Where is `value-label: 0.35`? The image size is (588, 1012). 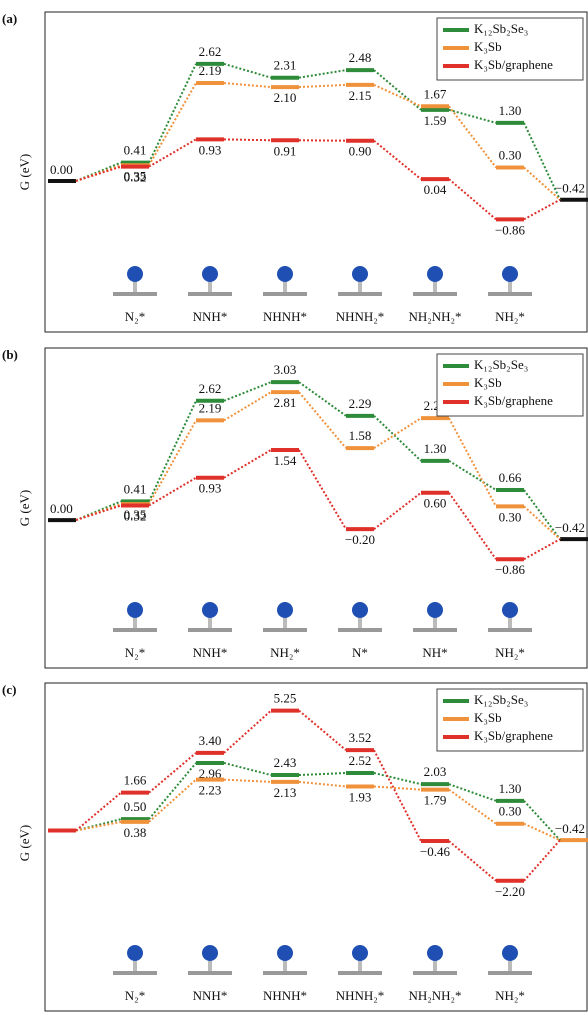 value-label: 0.35 is located at coordinates (135, 514).